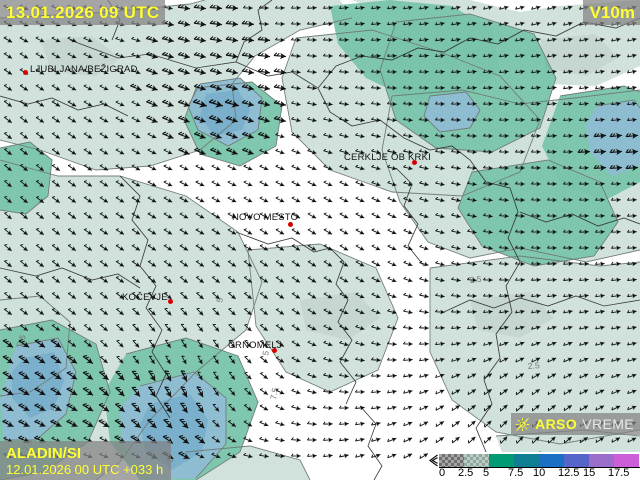  What do you see at coordinates (84, 69) in the screenshot?
I see `station-name-label: LJUBLJANA/BEŽIGRAD` at bounding box center [84, 69].